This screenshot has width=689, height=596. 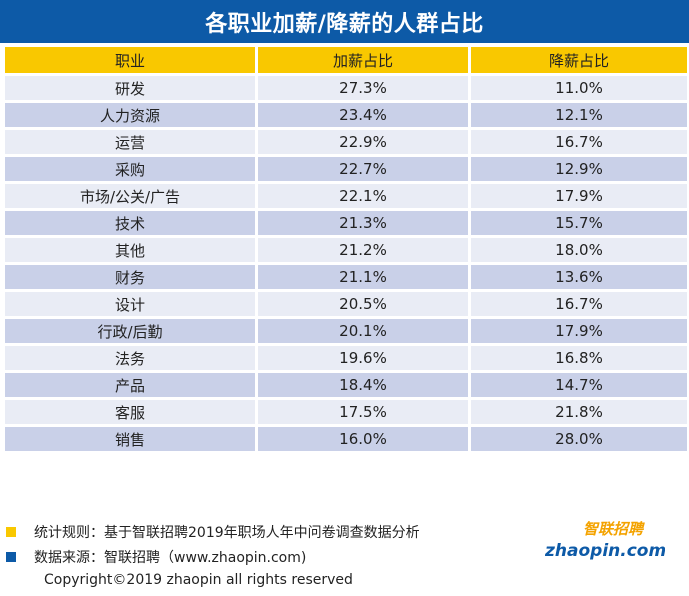 I want to click on cell-cut-share: 21.8%, so click(x=579, y=412).